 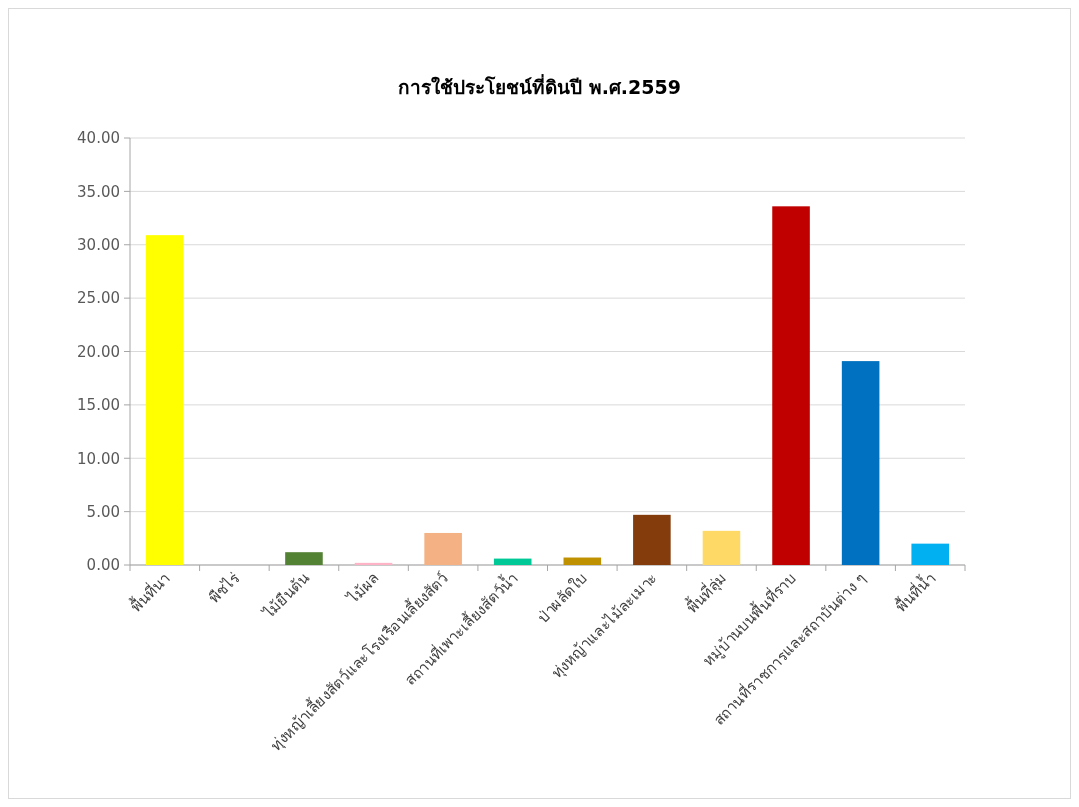 What do you see at coordinates (539, 86) in the screenshot?
I see `chart-title: การใช้ประโยชน์ที่ดินปี พ.ศ.2559` at bounding box center [539, 86].